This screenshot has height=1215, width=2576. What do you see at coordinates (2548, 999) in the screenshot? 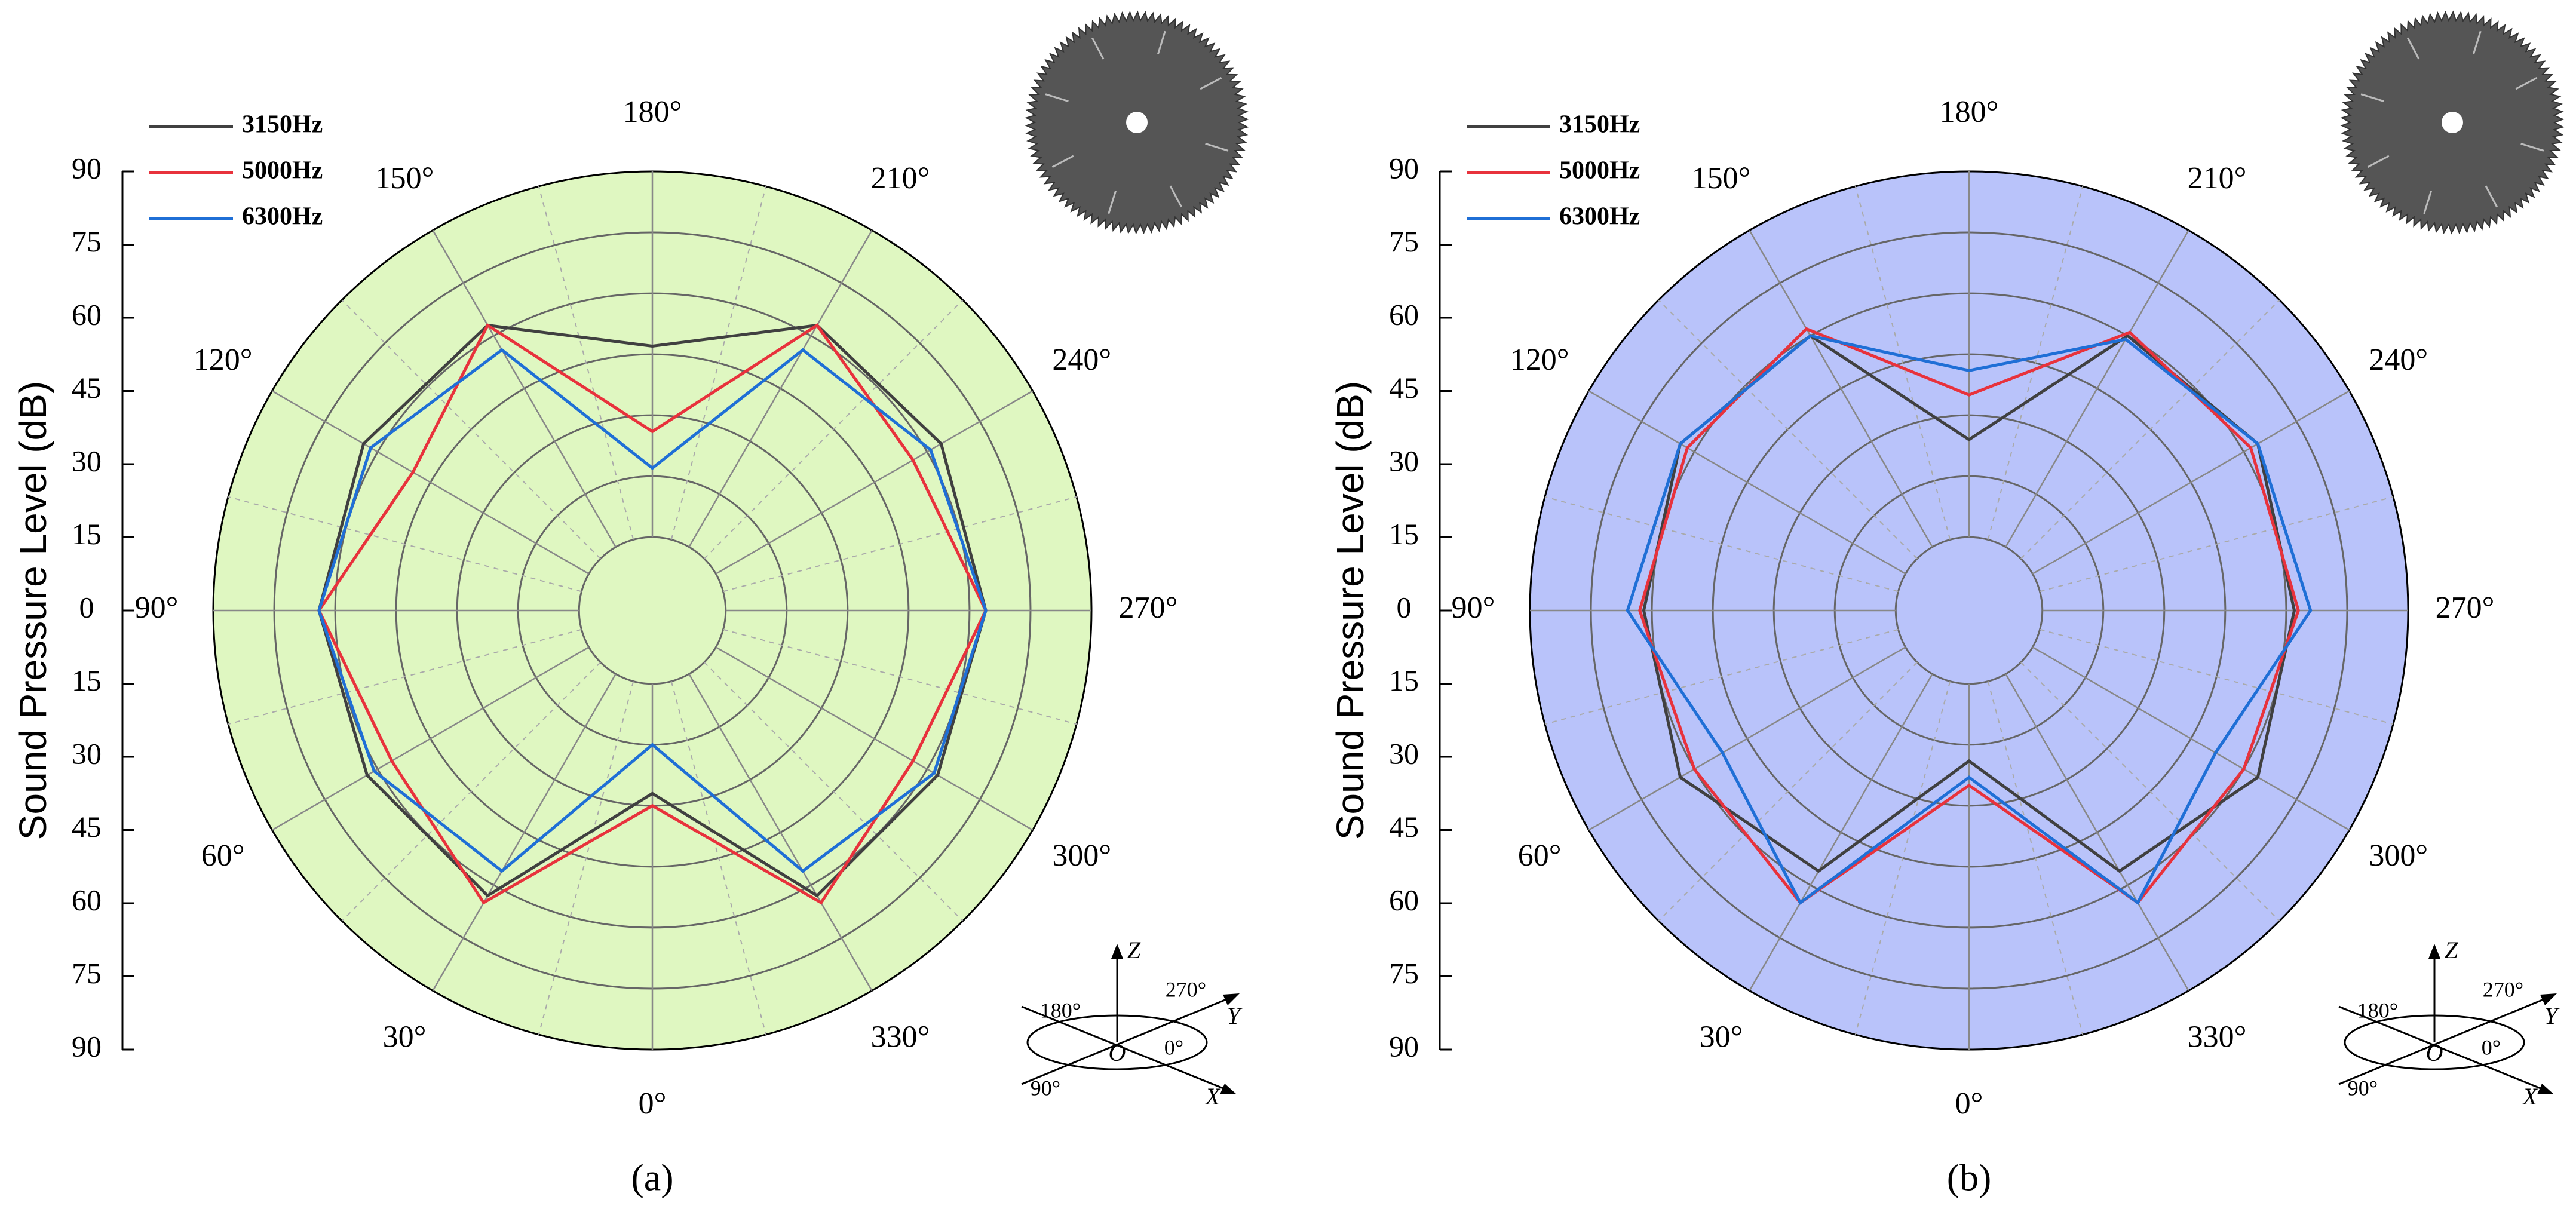
I see `inset-y-arrow` at bounding box center [2548, 999].